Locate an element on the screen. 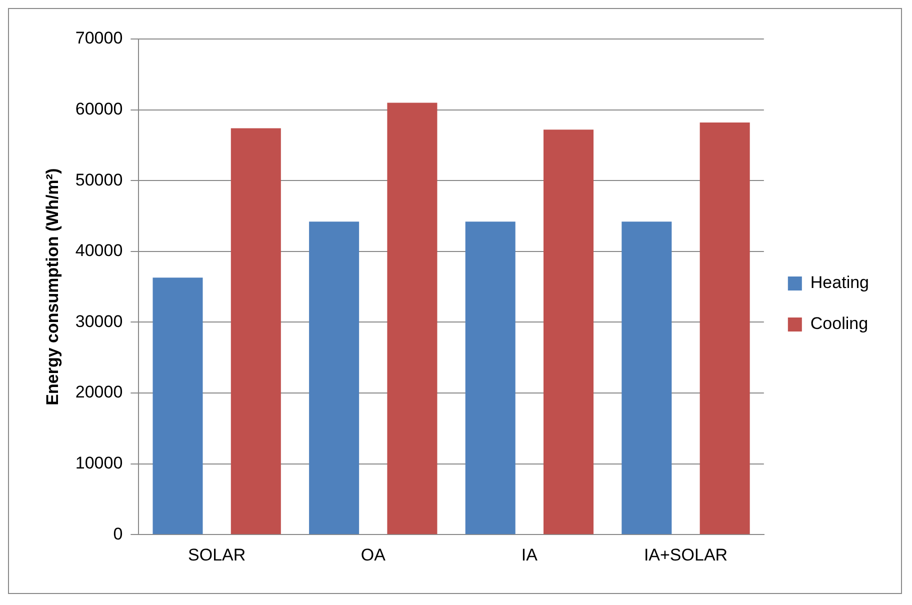 Image resolution: width=912 pixels, height=605 pixels. x-tick-label: OA is located at coordinates (373, 554).